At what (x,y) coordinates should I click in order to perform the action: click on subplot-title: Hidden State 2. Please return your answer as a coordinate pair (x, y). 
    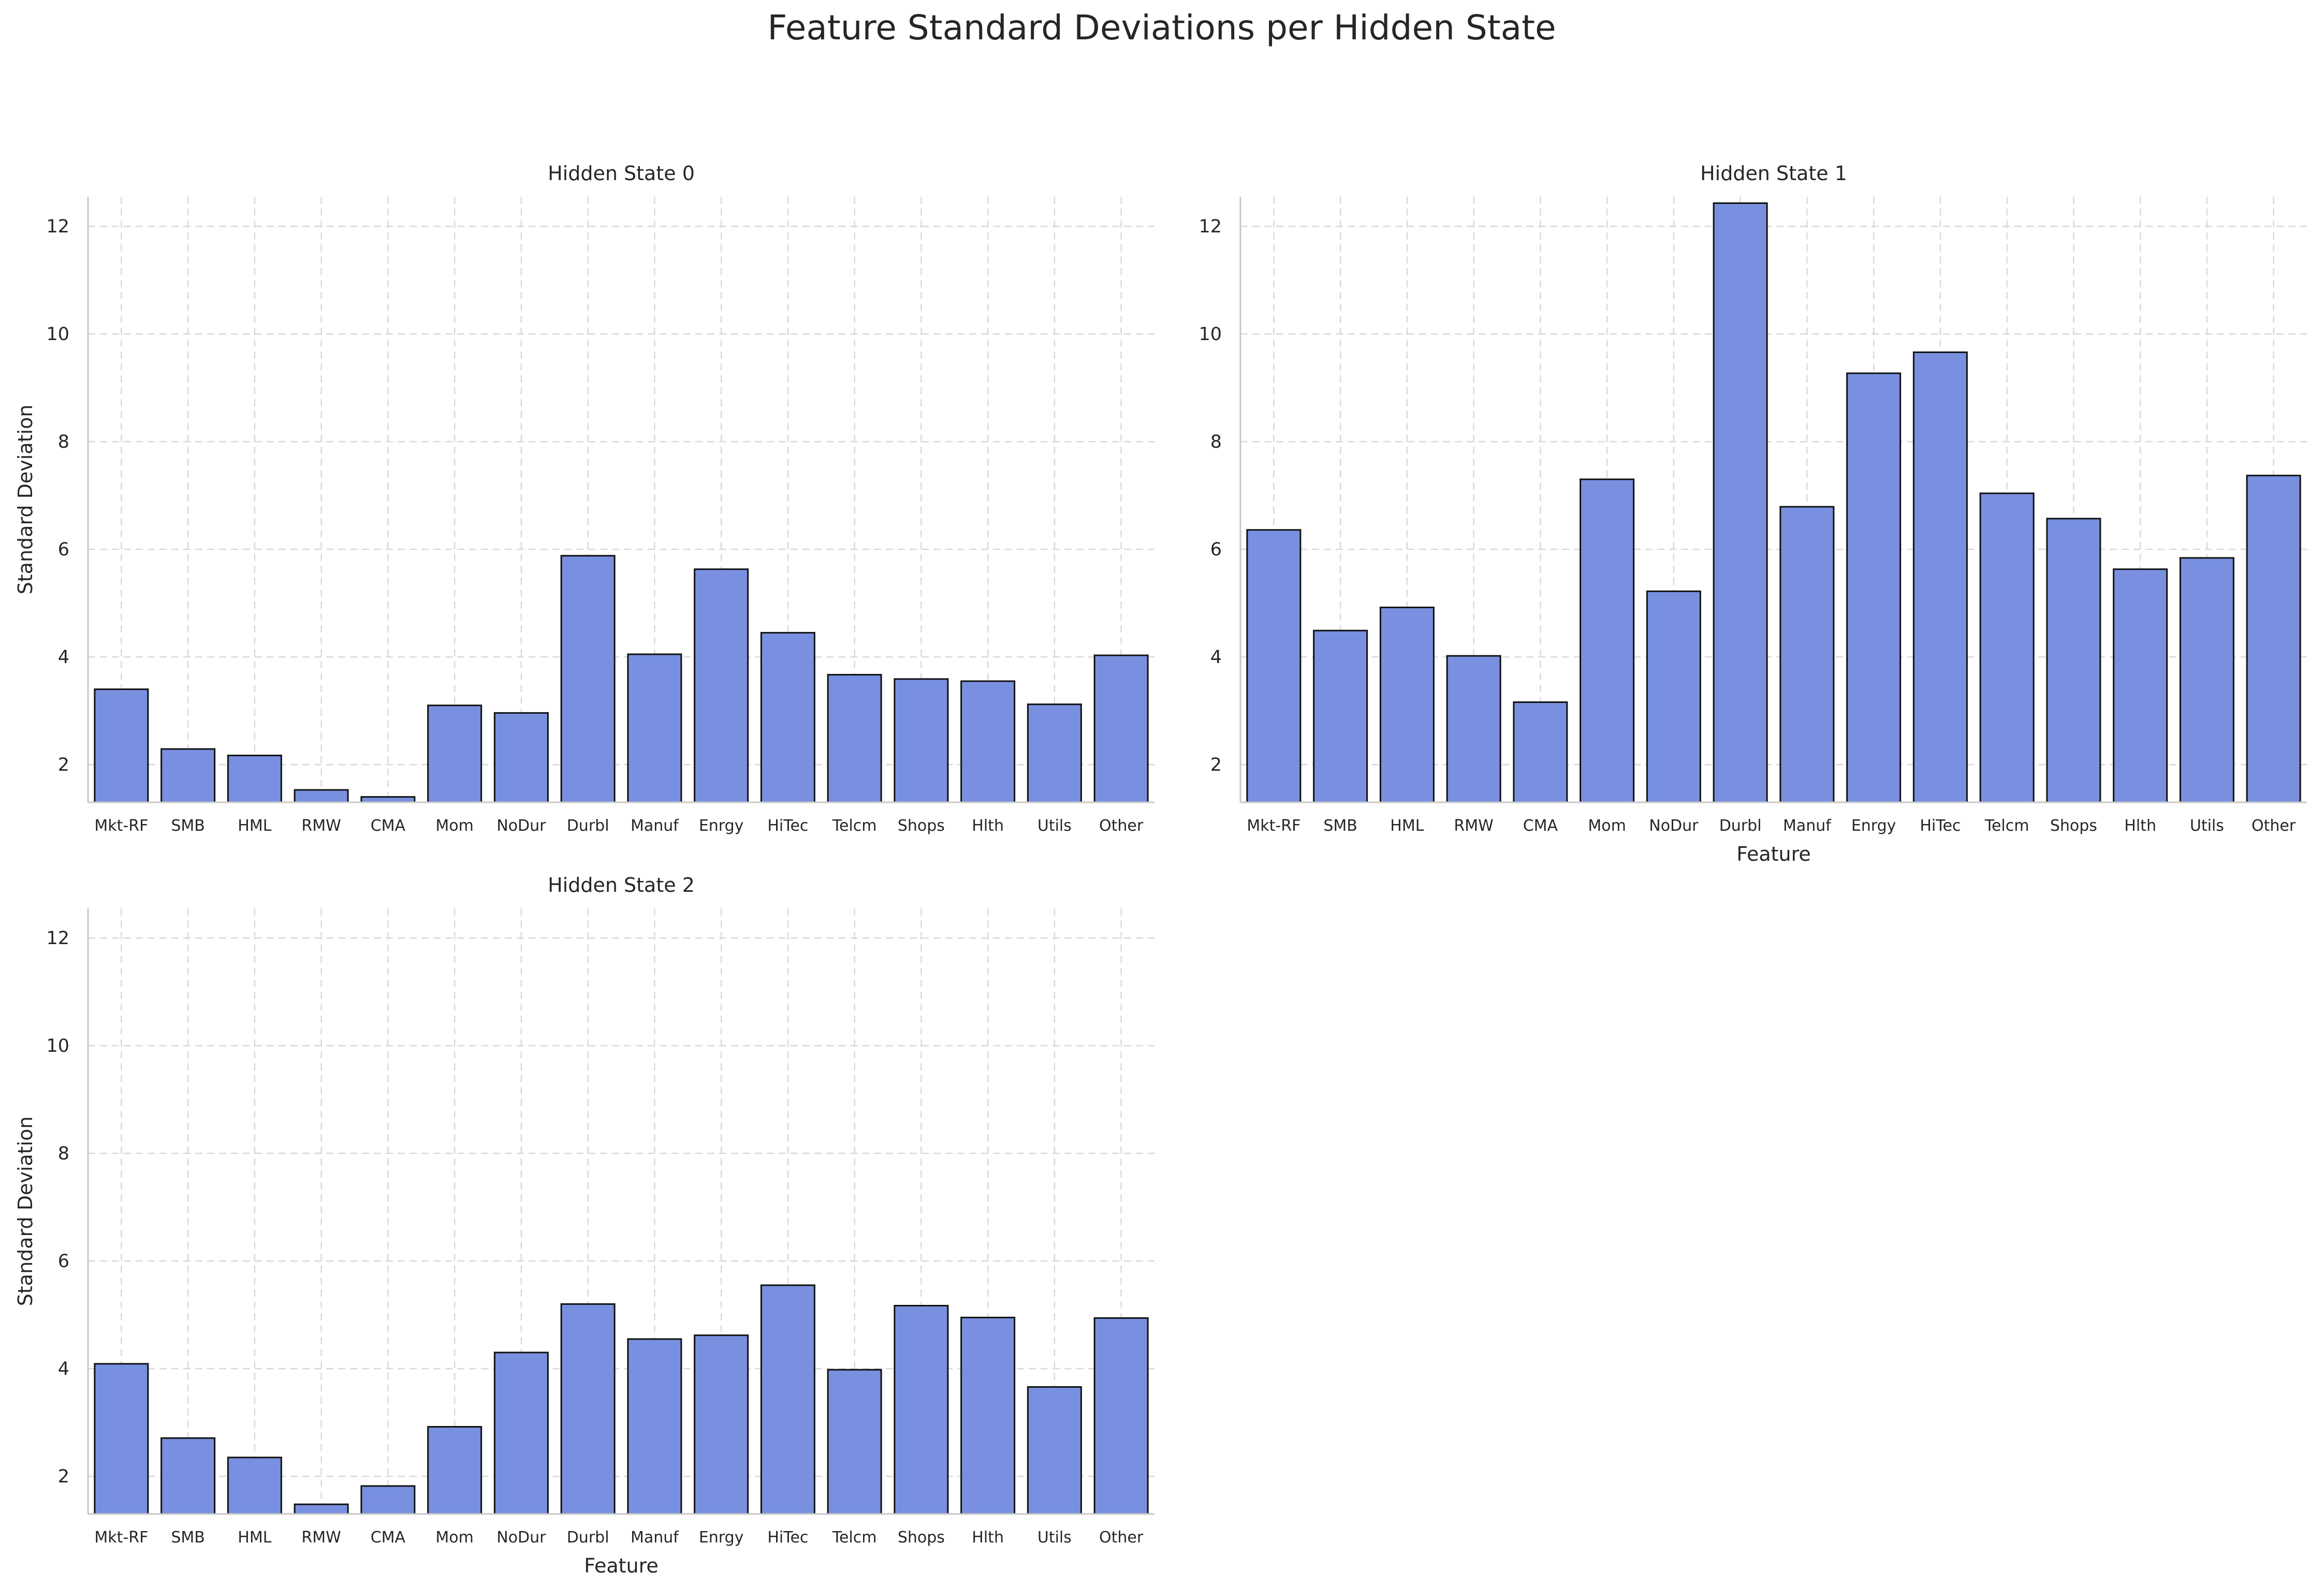
    Looking at the image, I should click on (622, 885).